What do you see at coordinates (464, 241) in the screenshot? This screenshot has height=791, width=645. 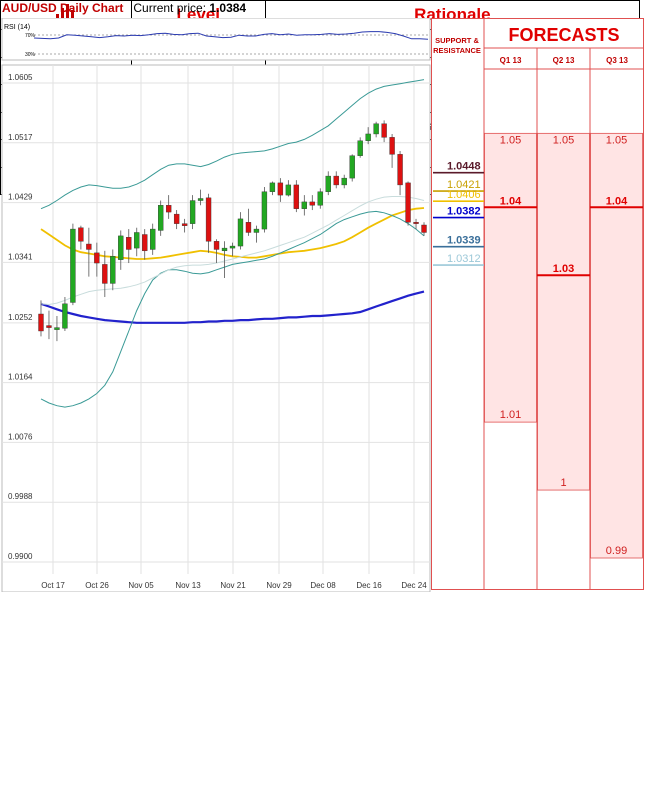 I see `sr-level-value-4: 1.0339` at bounding box center [464, 241].